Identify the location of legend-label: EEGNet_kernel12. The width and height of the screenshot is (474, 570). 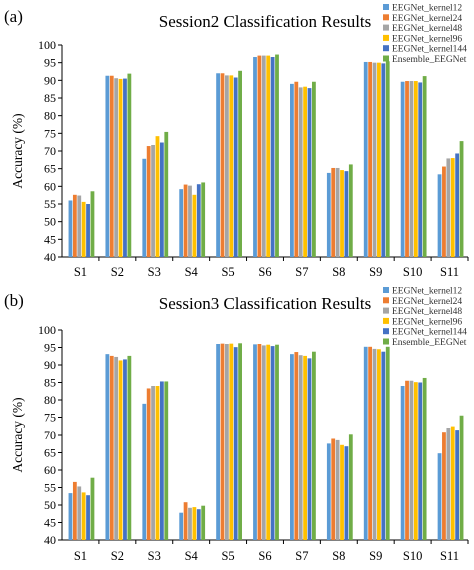
(427, 292).